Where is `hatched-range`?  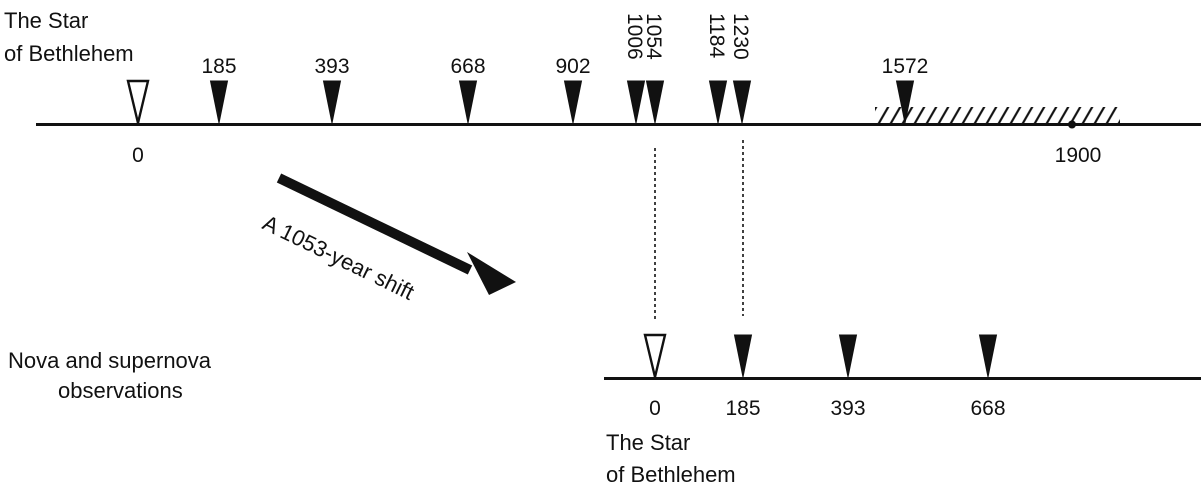 hatched-range is located at coordinates (997, 115).